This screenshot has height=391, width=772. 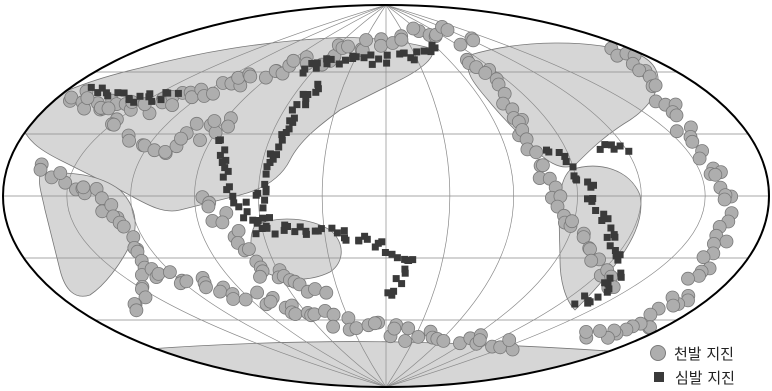 I want to click on legend-deep: 심발 지진, so click(x=705, y=377).